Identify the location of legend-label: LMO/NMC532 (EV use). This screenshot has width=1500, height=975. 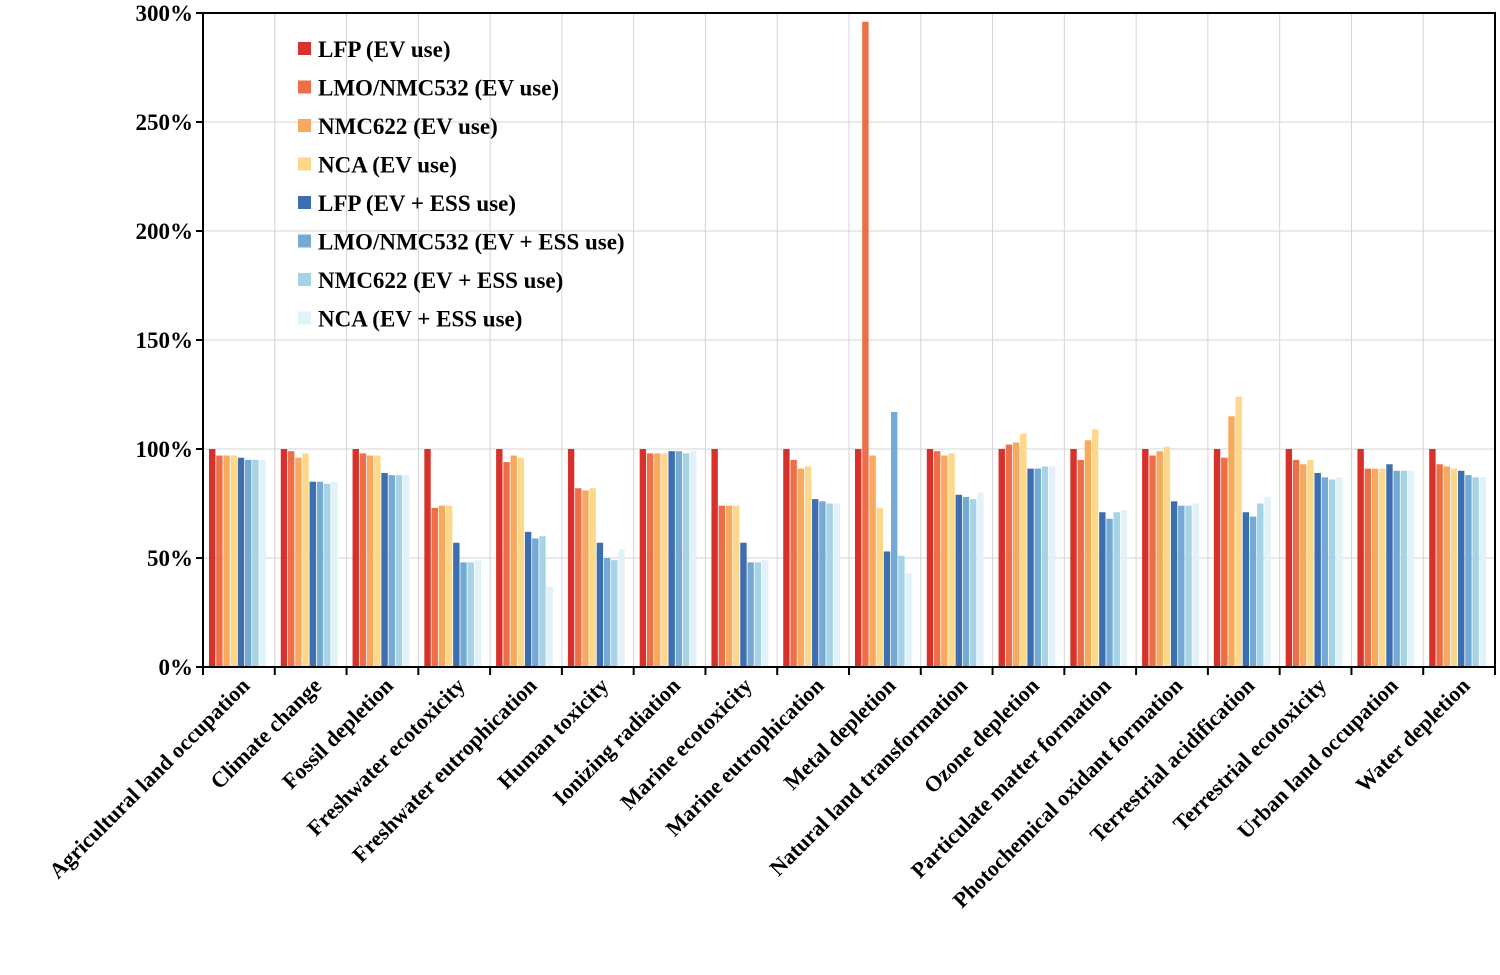
(438, 88).